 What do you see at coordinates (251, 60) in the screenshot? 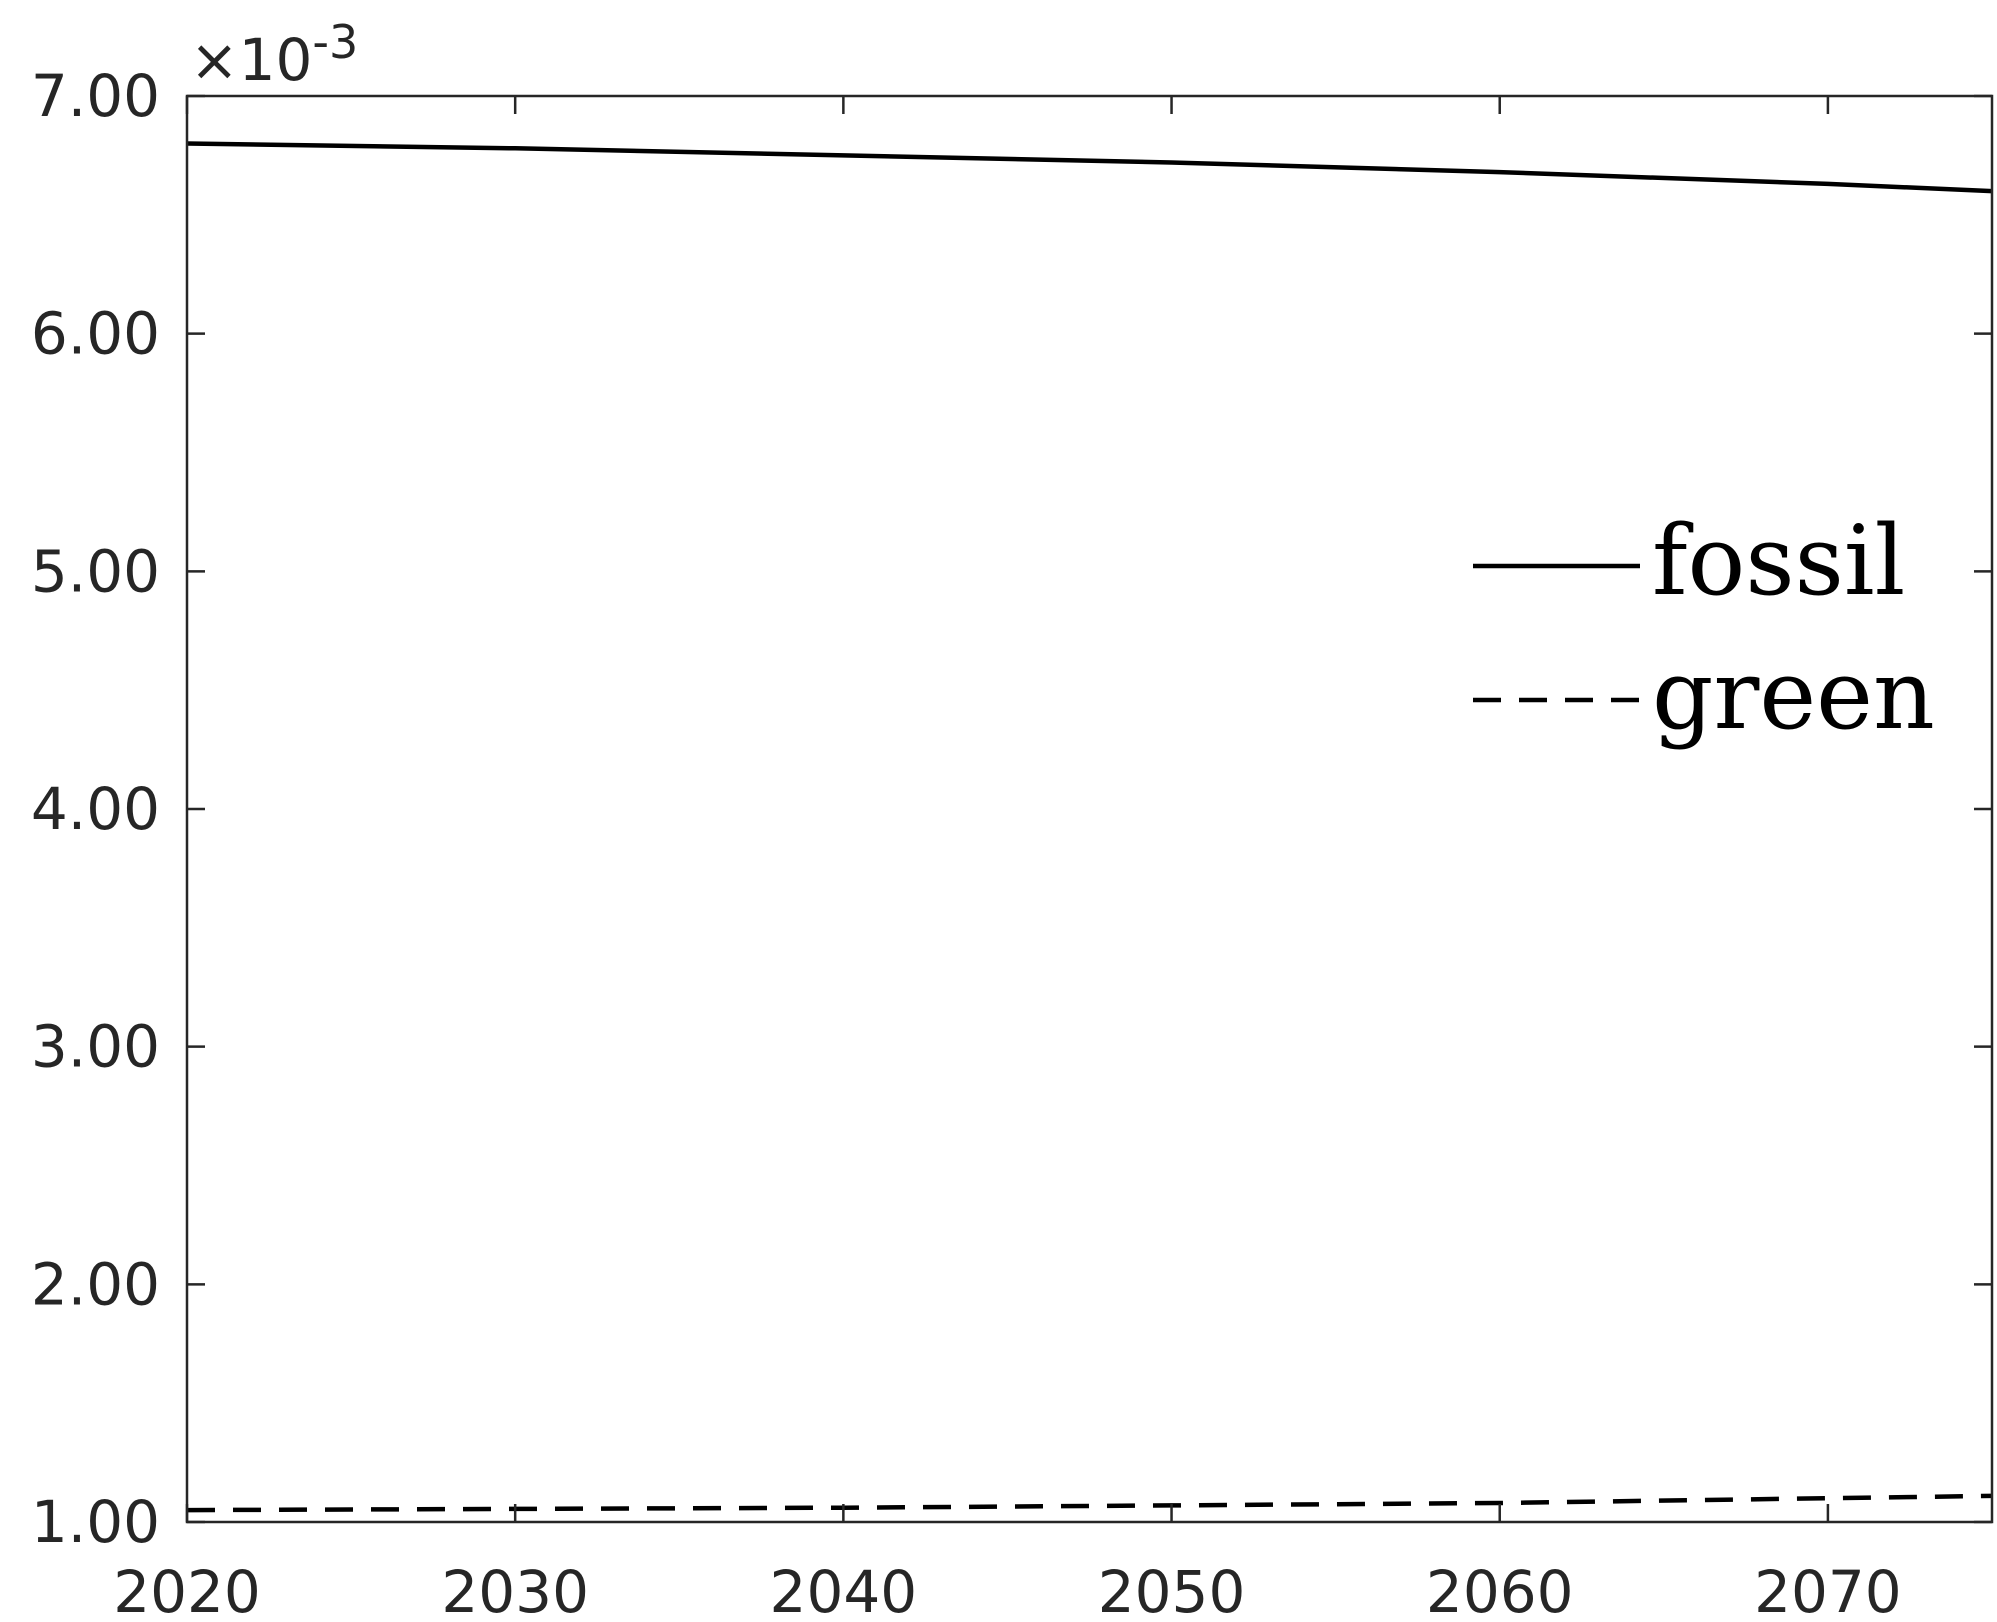
I see `multiplier-base: ×10` at bounding box center [251, 60].